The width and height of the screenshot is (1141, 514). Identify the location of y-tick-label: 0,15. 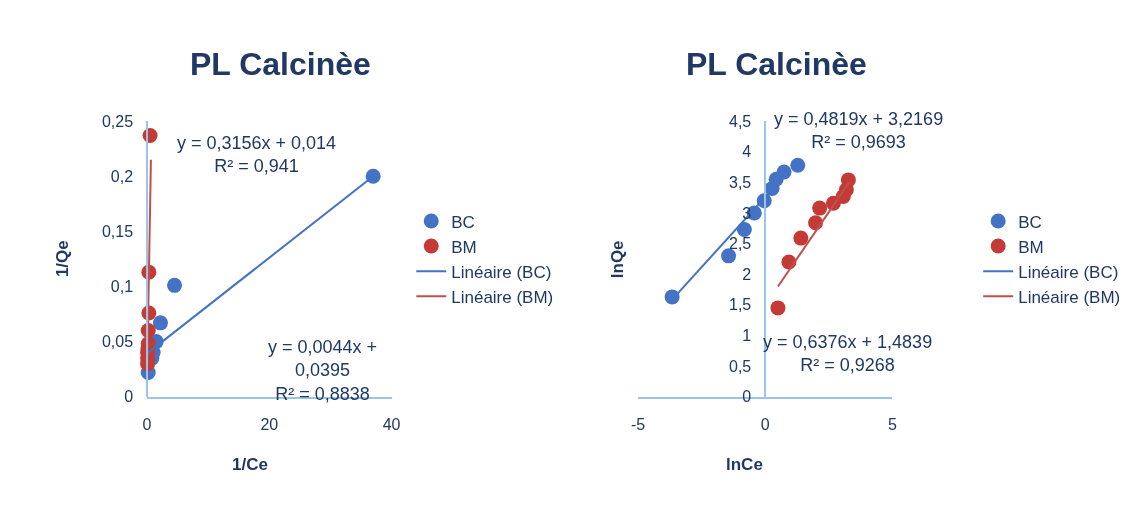
(117, 231).